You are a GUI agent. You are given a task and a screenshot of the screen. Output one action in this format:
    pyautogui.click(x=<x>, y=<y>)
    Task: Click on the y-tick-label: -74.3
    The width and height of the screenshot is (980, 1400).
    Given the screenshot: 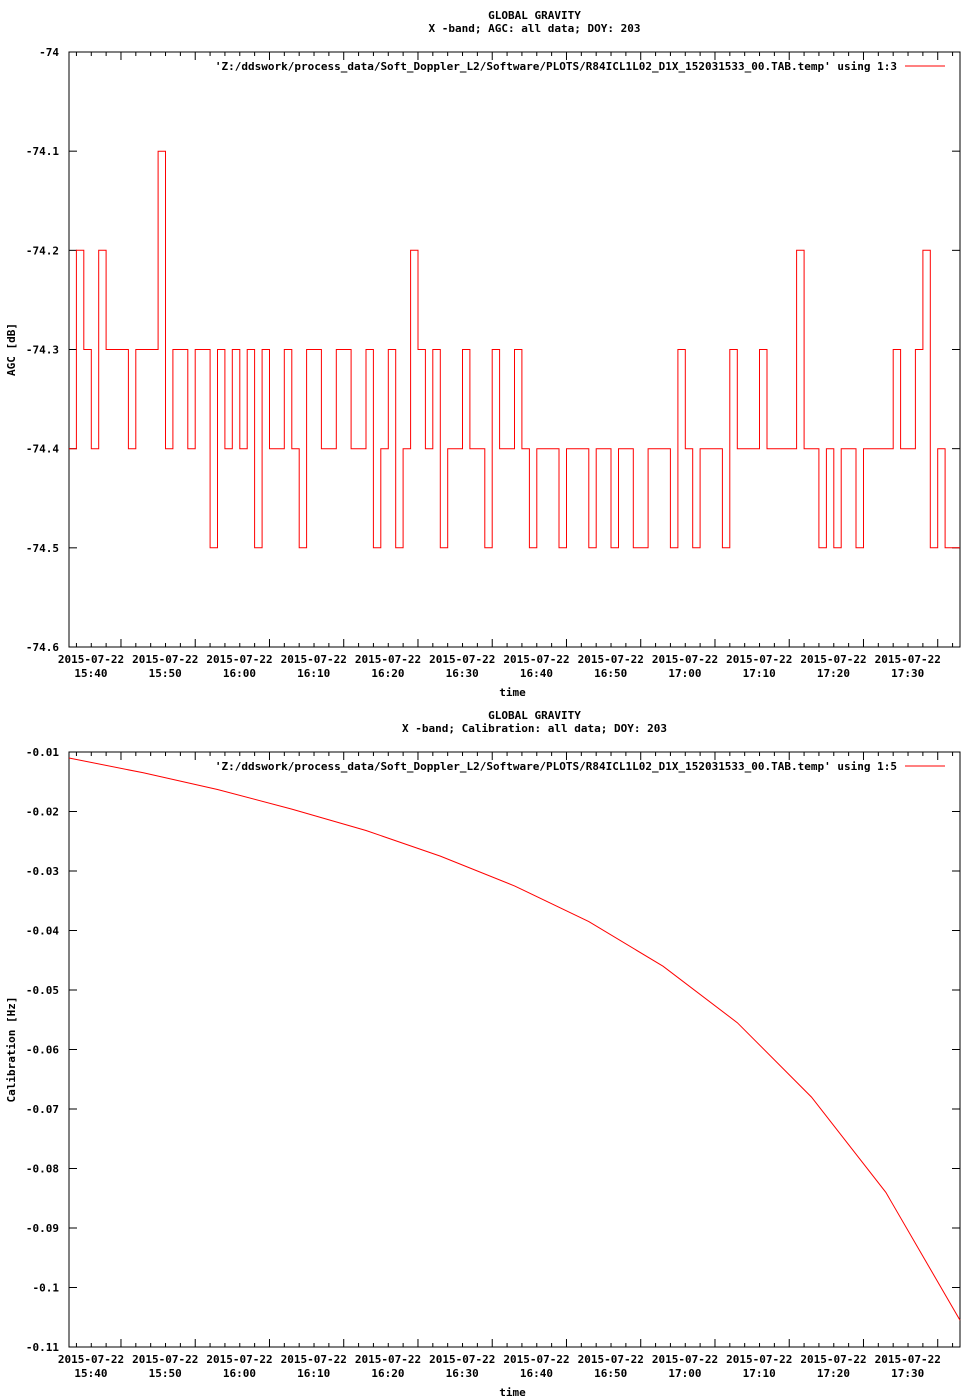 What is the action you would take?
    pyautogui.click(x=42, y=350)
    